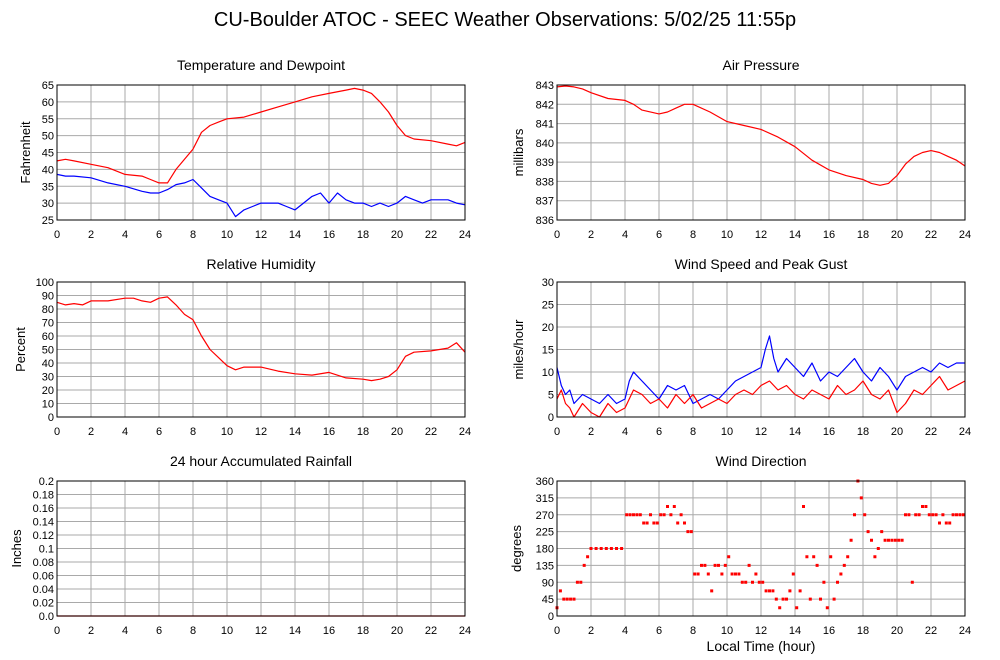  Describe the element at coordinates (545, 182) in the screenshot. I see `y-tick-label: 838` at that location.